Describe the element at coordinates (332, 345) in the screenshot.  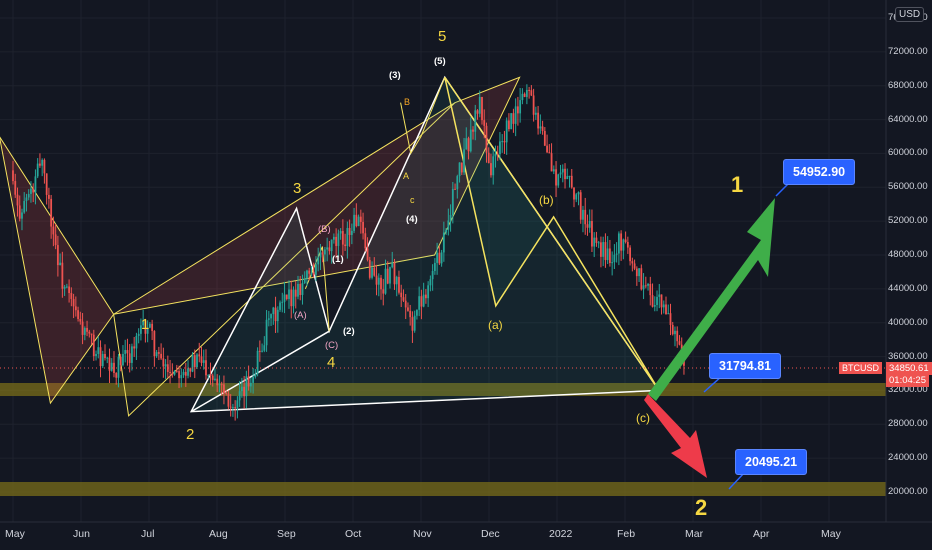
I see `wave-C-label: (C)` at that location.